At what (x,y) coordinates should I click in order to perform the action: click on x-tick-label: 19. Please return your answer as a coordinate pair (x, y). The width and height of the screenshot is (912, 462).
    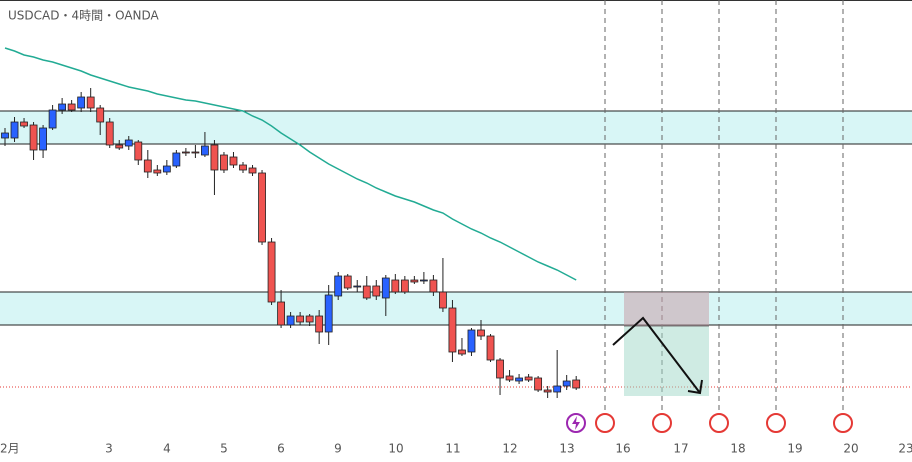
    Looking at the image, I should click on (794, 449).